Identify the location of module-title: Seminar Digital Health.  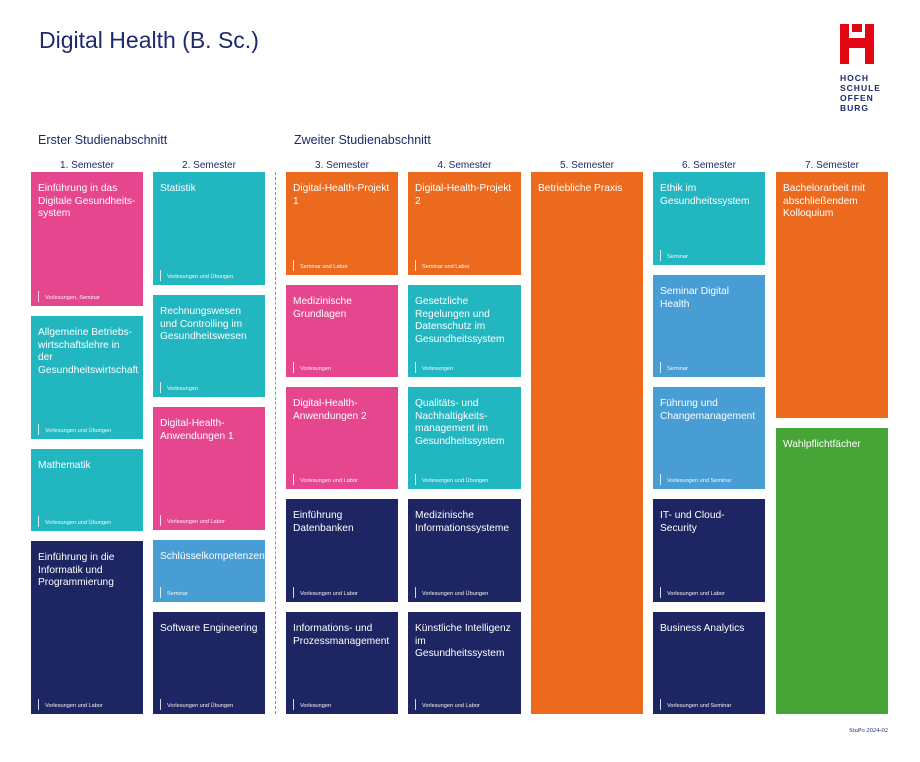
(695, 298).